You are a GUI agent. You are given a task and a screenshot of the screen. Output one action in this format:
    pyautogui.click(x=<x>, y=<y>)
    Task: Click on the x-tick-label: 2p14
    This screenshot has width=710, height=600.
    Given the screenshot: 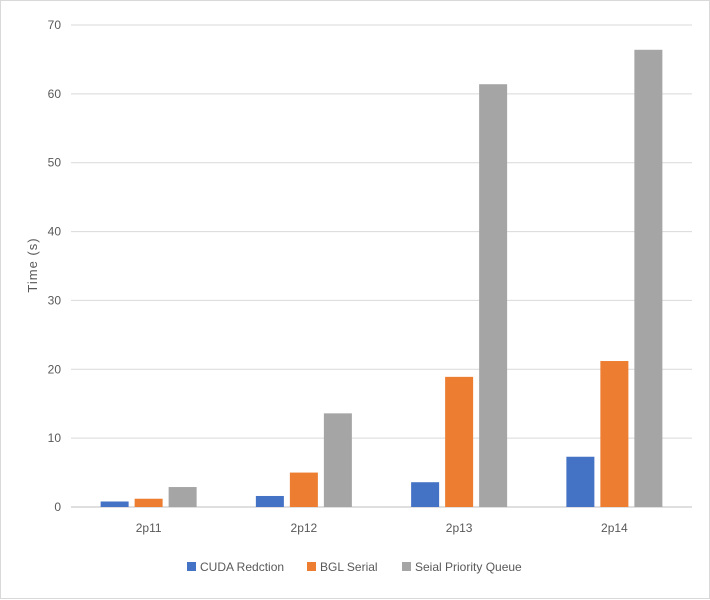 What is the action you would take?
    pyautogui.click(x=614, y=528)
    